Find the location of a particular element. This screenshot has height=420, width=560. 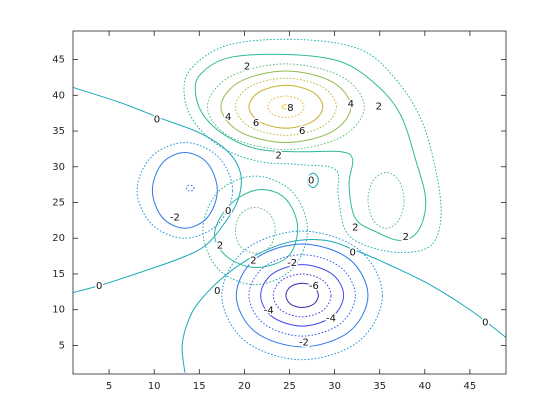

y-tick-label: 40 is located at coordinates (58, 95).